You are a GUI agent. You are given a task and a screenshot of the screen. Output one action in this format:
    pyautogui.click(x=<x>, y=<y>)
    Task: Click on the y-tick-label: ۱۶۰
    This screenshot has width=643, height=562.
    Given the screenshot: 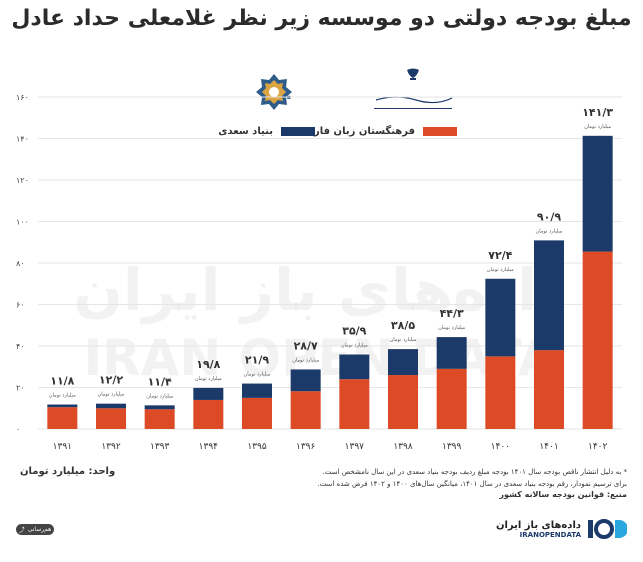 What is the action you would take?
    pyautogui.click(x=22, y=97)
    